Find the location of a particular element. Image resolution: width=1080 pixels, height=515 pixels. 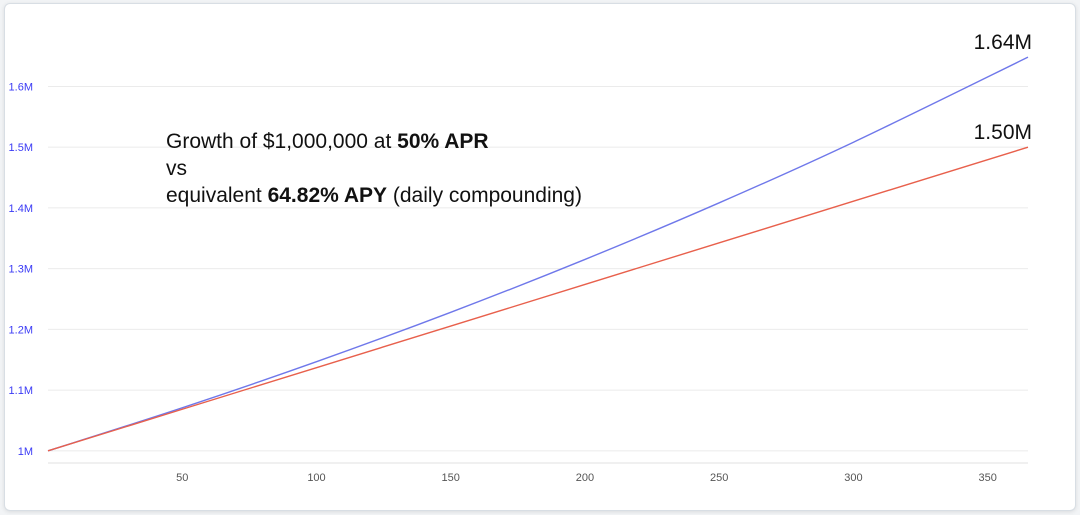

title-line-3-text: equivalent is located at coordinates (217, 195).